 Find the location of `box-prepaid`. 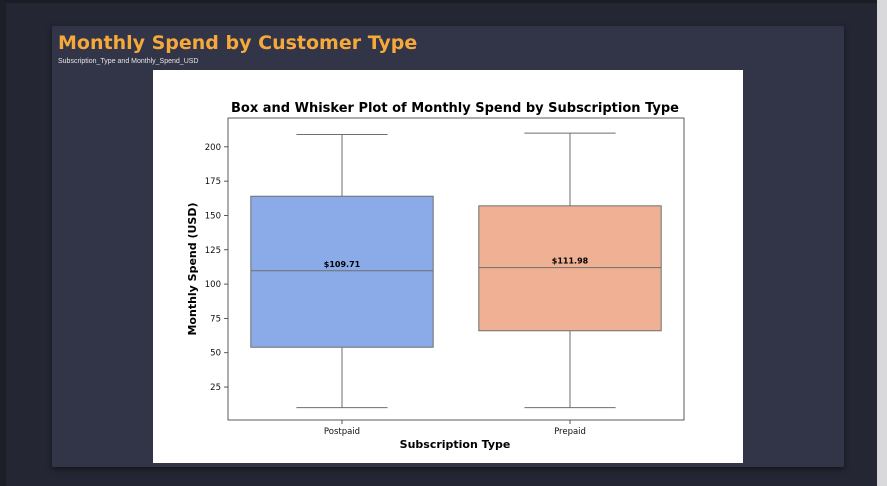

box-prepaid is located at coordinates (570, 268).